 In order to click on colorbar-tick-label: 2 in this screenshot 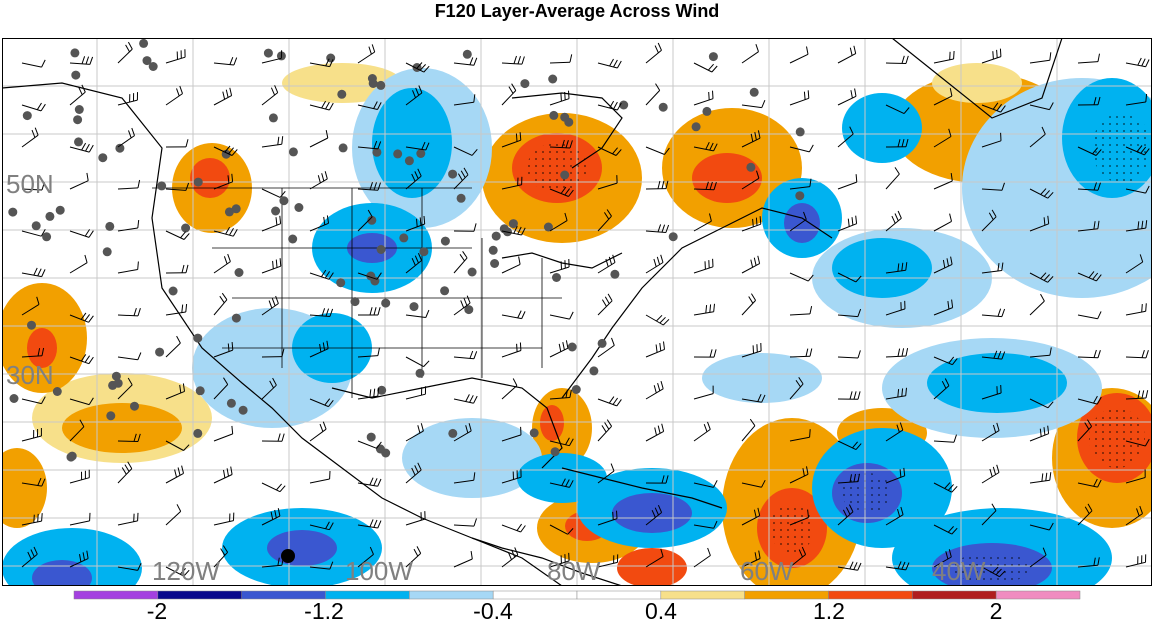, I will do `click(996, 610)`.